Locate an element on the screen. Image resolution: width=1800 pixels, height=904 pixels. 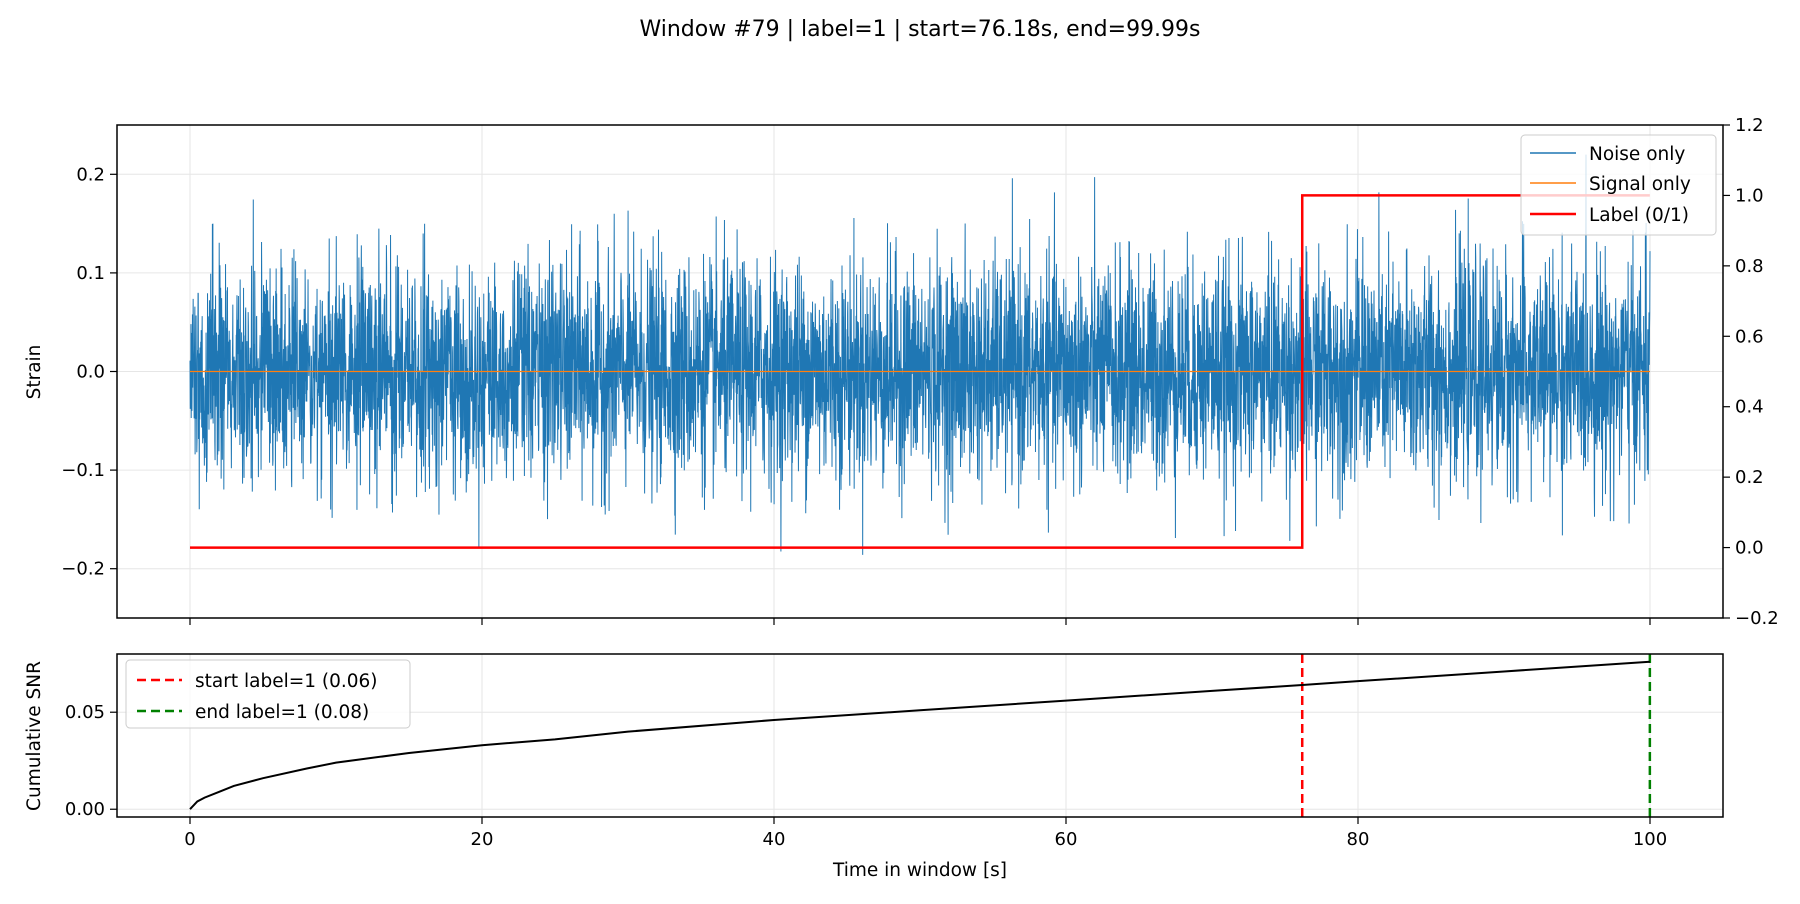
cumulative-snr-series is located at coordinates (919, 735).